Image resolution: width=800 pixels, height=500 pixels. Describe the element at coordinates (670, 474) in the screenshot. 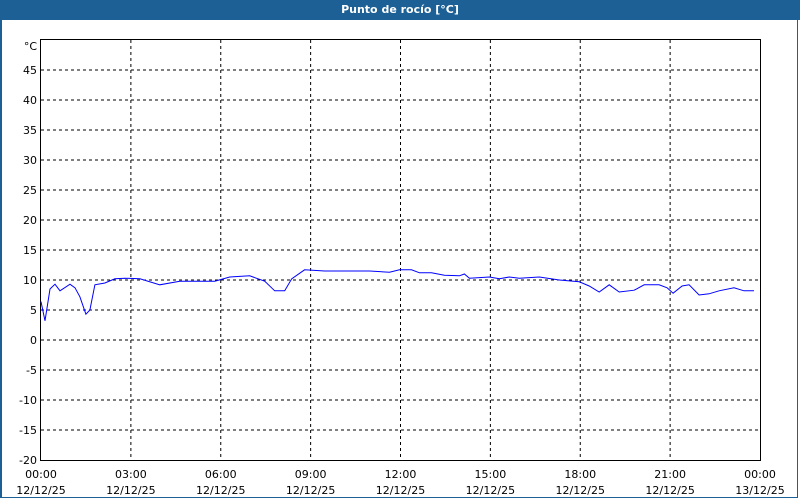

I see `x-tick-time: 21:00` at that location.